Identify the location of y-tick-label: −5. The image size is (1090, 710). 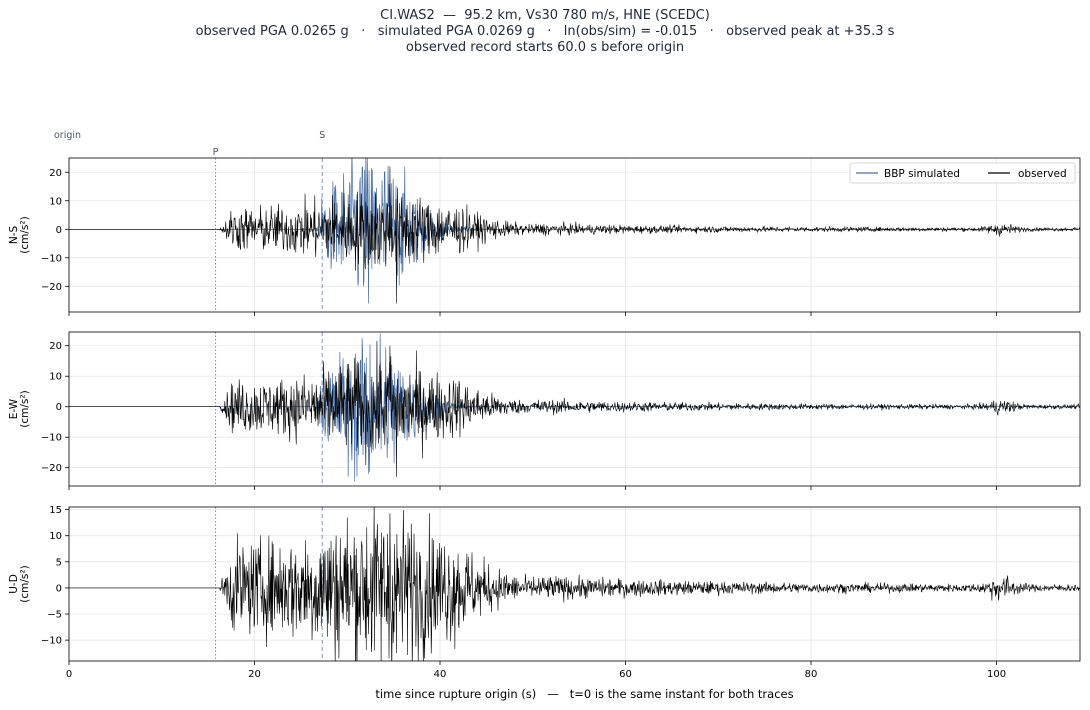
(54, 615).